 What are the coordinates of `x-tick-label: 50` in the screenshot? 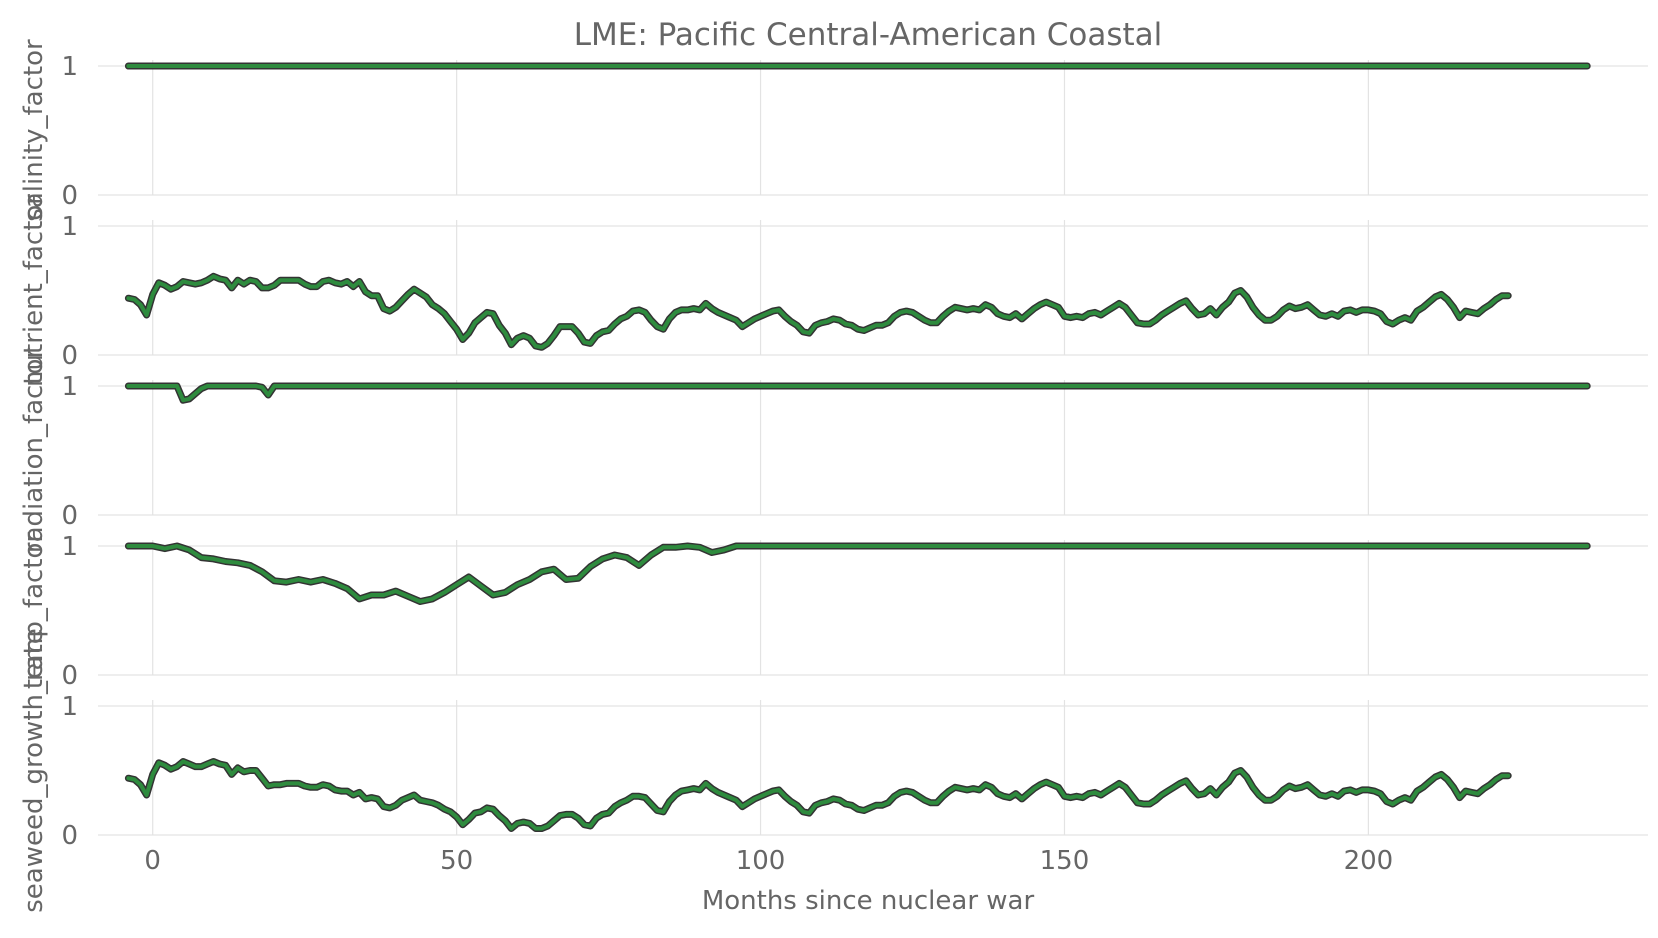 It's located at (456, 861).